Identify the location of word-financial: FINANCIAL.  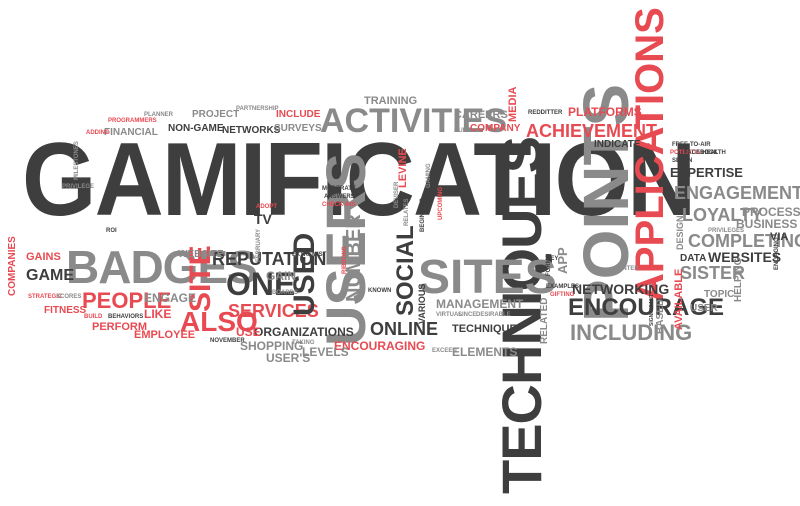
(131, 132).